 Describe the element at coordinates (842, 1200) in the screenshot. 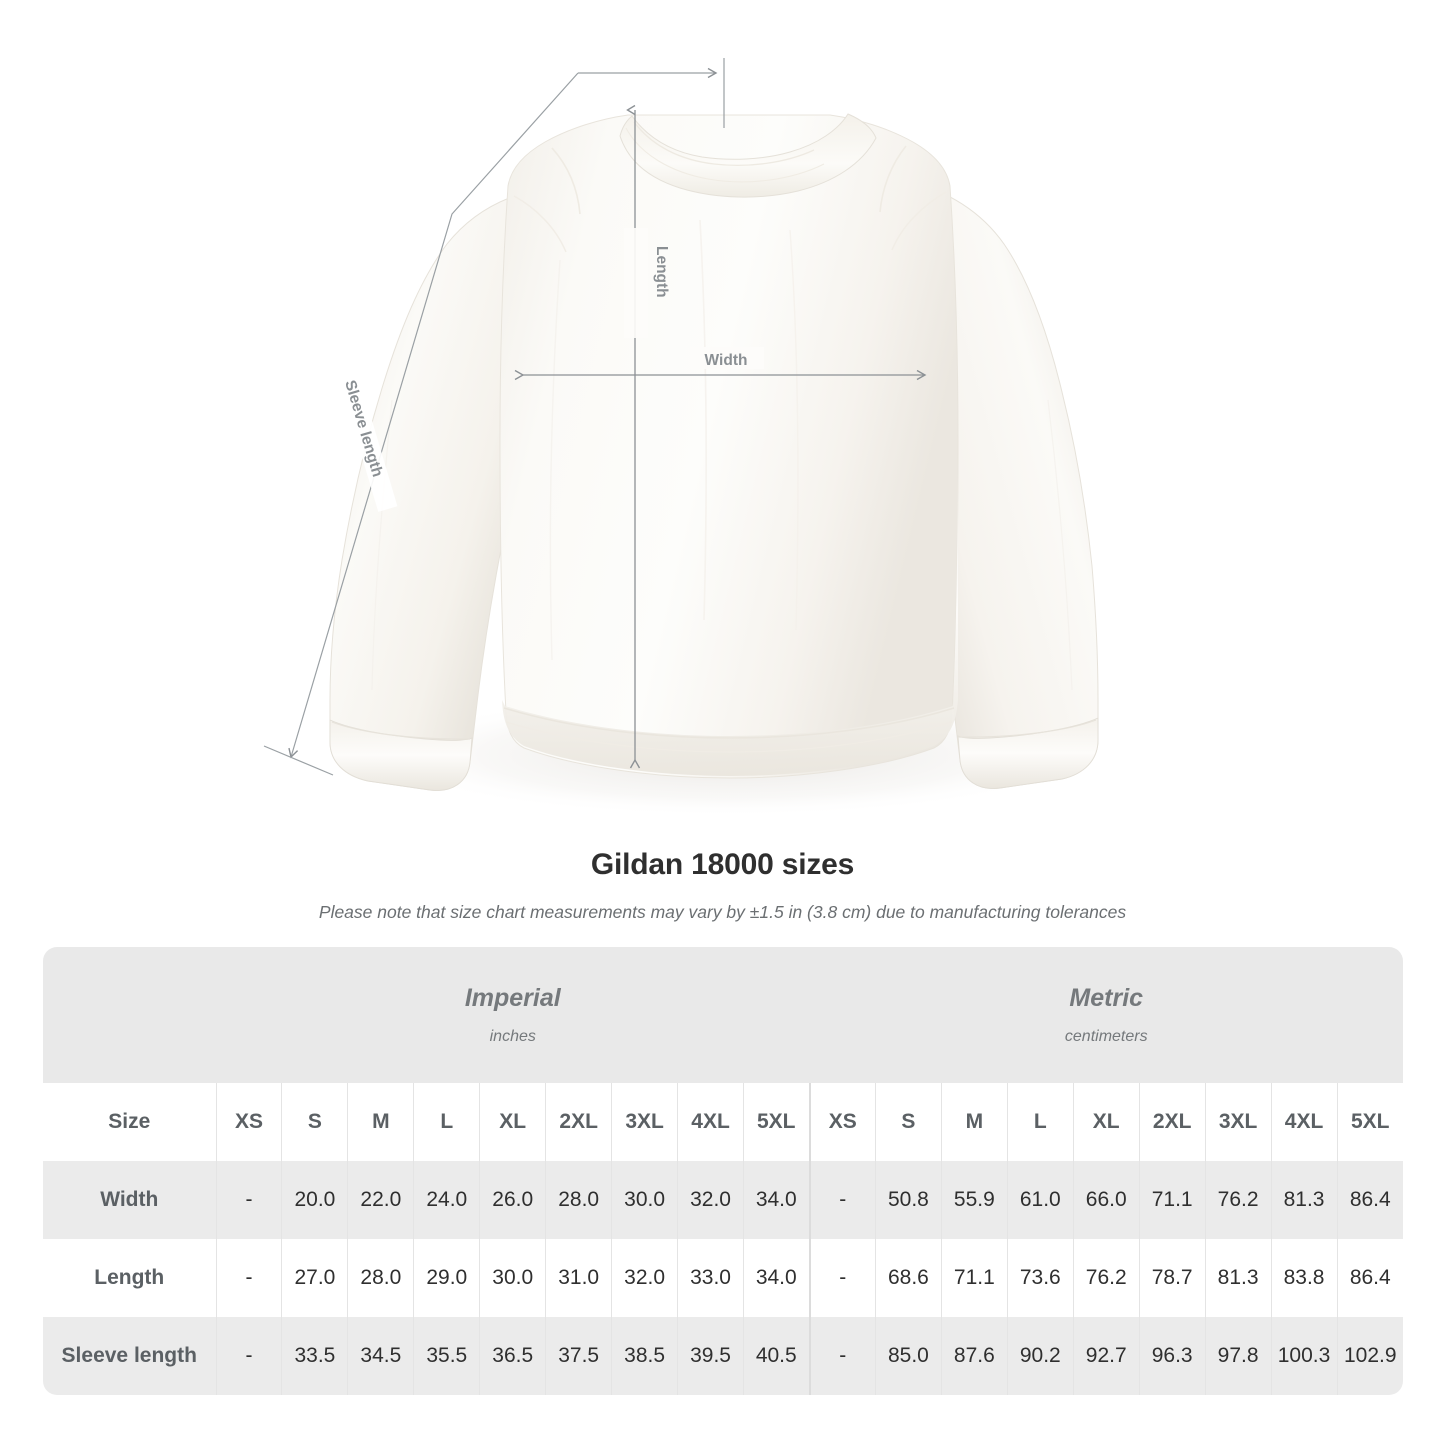

I see `cell-width-metric-xs: -` at that location.